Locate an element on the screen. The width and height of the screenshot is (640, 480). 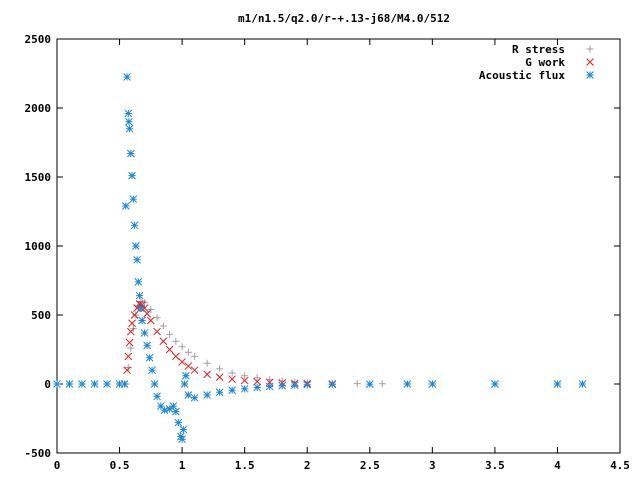
legend-marker is located at coordinates (590, 49).